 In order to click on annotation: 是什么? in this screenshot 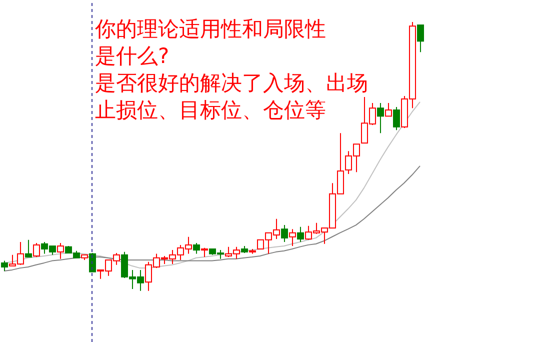, I will do `click(132, 56)`.